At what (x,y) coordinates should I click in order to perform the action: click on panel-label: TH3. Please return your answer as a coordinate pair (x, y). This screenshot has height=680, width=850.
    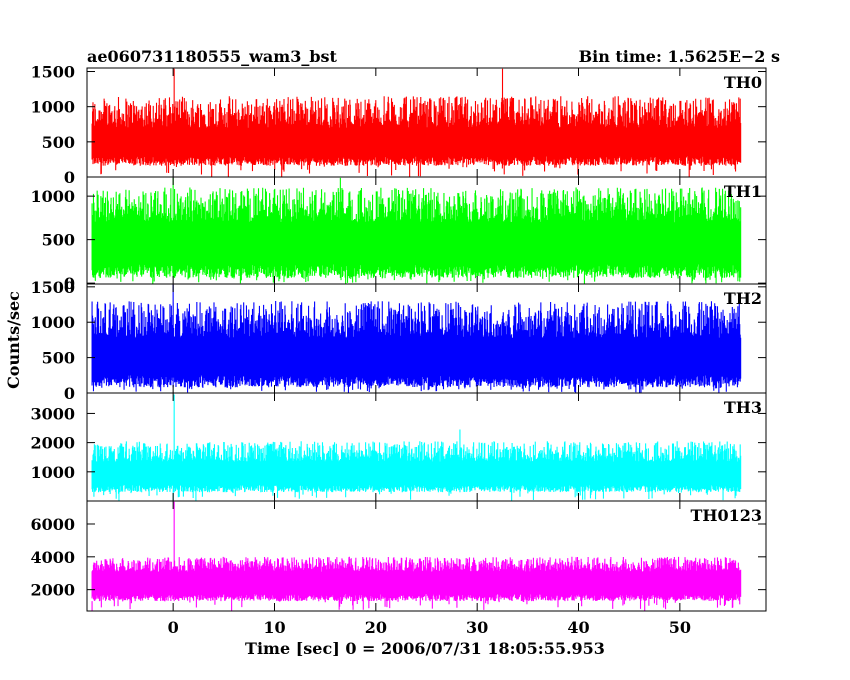
    Looking at the image, I should click on (743, 407).